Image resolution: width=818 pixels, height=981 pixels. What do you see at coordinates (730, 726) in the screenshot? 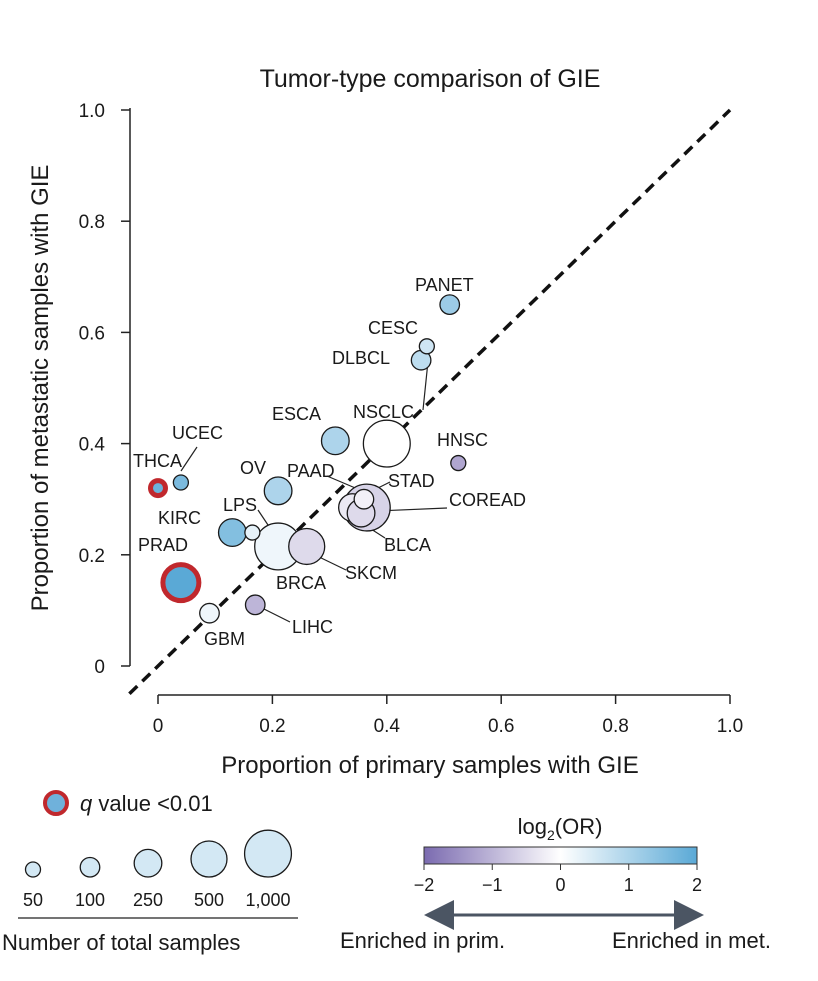
I see `x-tick-label: 1.0` at bounding box center [730, 726].